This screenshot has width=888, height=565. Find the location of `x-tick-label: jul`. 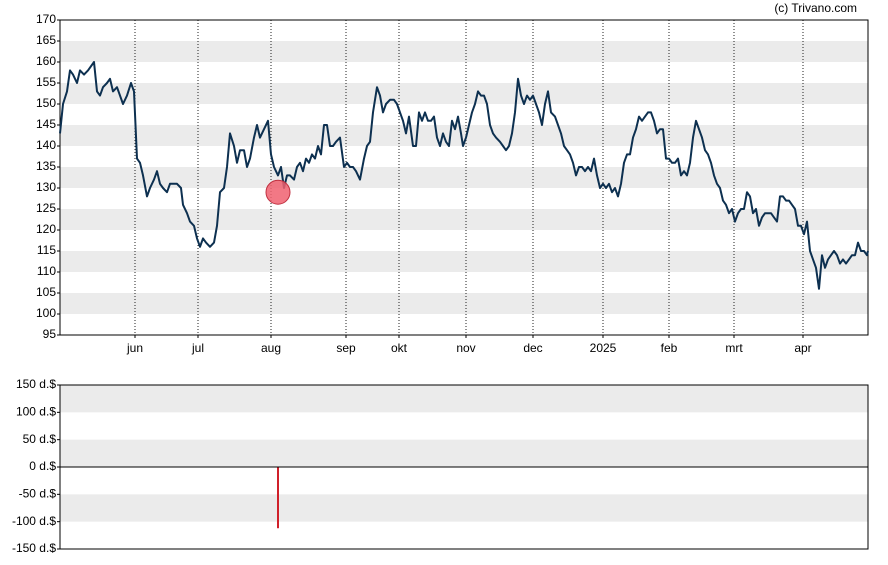

x-tick-label: jul is located at coordinates (197, 348).